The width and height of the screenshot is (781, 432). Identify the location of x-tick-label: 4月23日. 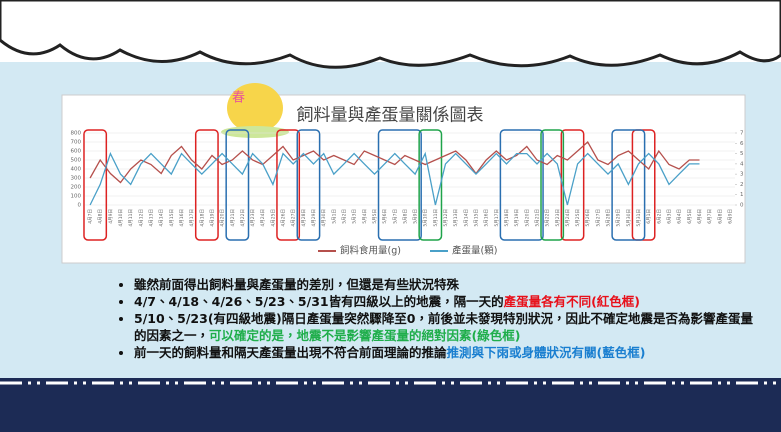
(253, 218).